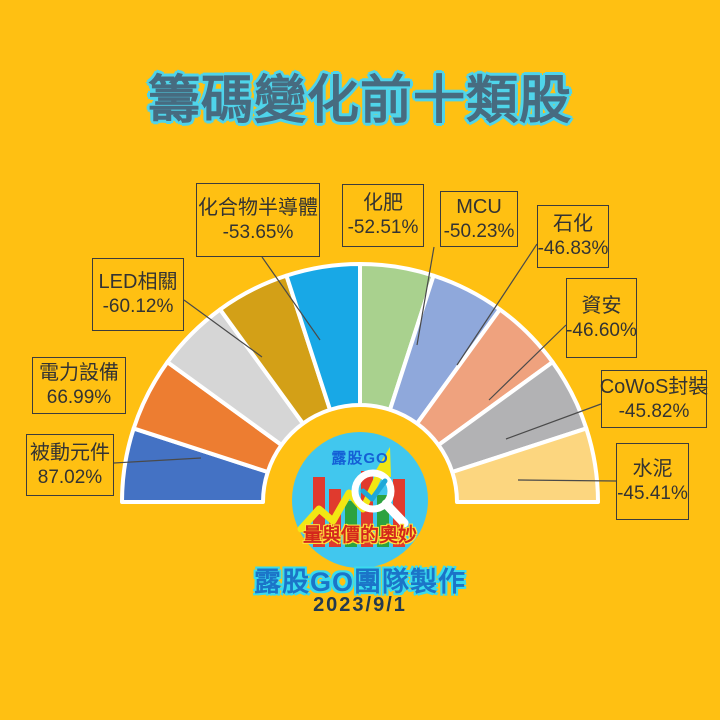 The width and height of the screenshot is (720, 720). I want to click on callout-value: 66.99%, so click(79, 398).